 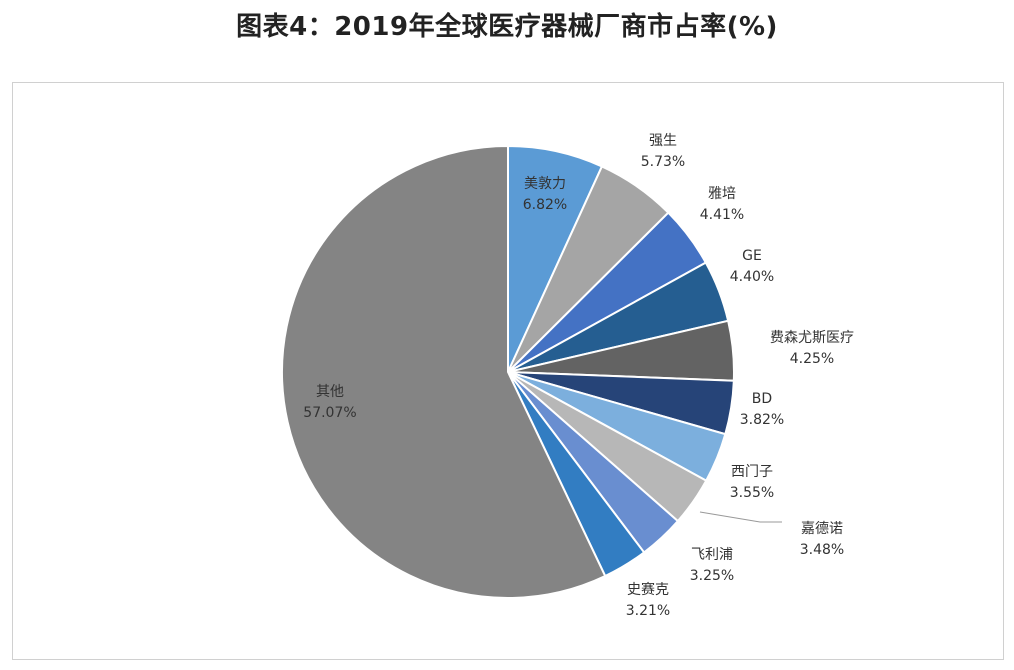 I want to click on slice-value-label: 4.25%, so click(x=812, y=359).